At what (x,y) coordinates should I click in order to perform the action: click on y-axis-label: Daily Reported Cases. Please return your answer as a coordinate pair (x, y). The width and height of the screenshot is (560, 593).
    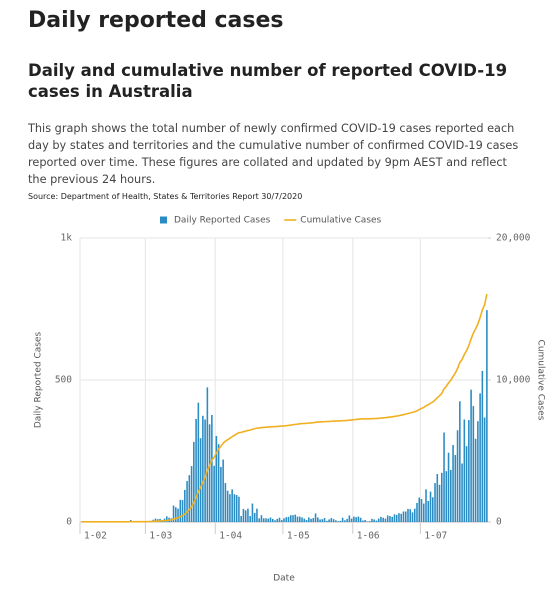
    Looking at the image, I should click on (39, 380).